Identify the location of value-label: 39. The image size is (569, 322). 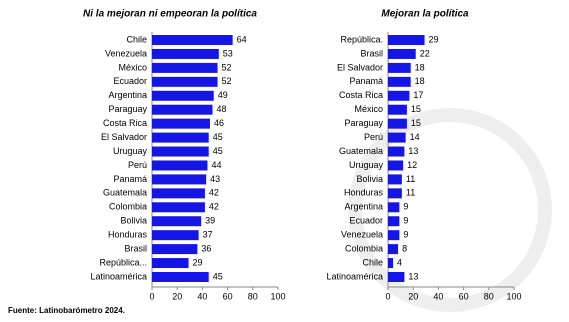
(210, 221).